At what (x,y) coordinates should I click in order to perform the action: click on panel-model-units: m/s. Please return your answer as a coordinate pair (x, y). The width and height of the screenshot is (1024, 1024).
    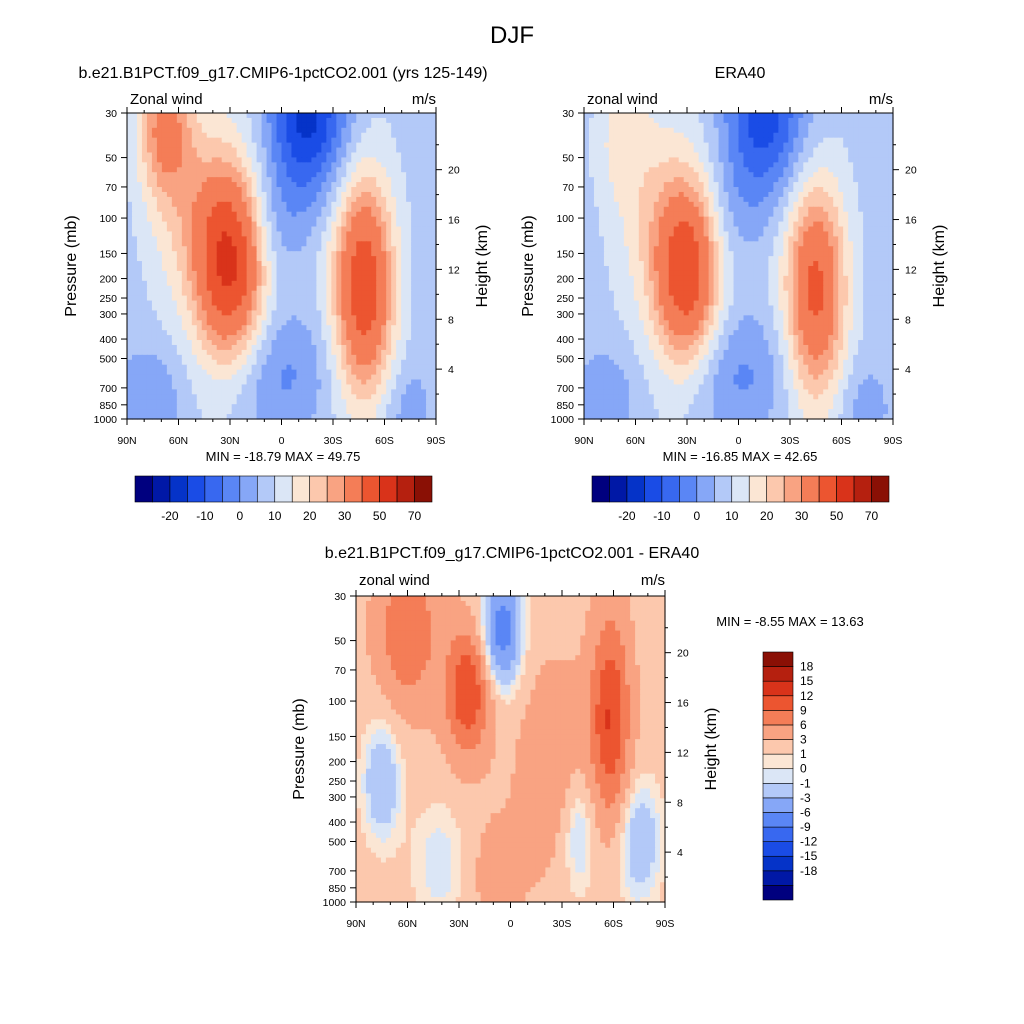
    Looking at the image, I should click on (424, 99).